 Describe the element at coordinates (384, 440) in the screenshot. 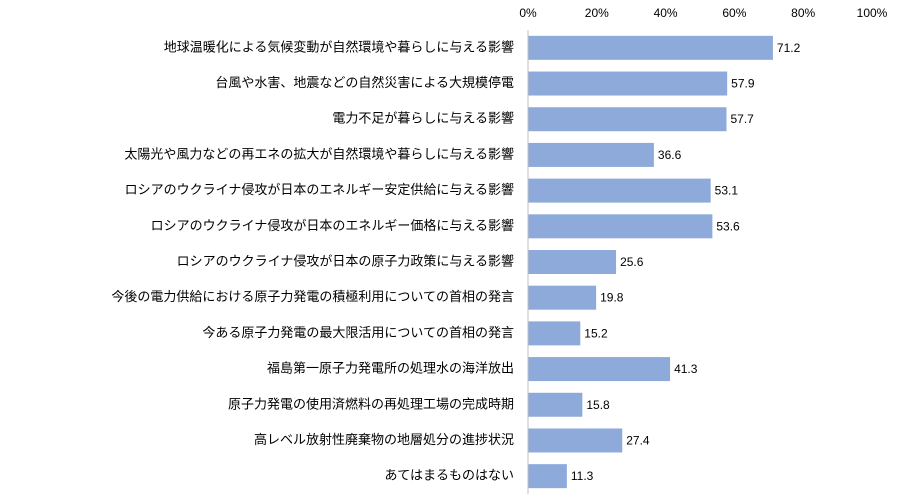

I see `category-label: 高レベル放射性廃棄物の地層処分の進捗状況` at that location.